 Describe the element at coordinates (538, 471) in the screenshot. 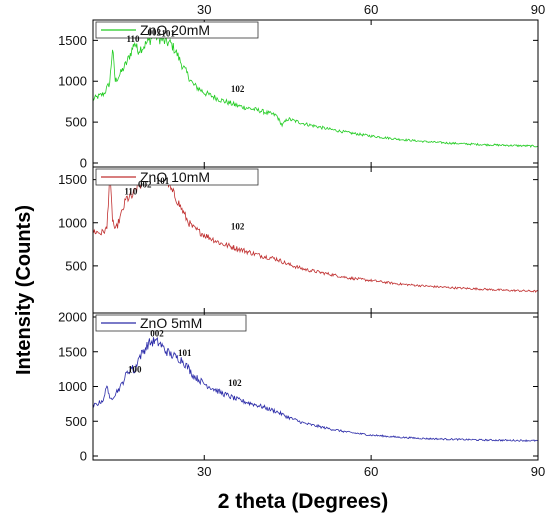

I see `x-tick-label-bottom: 90` at that location.